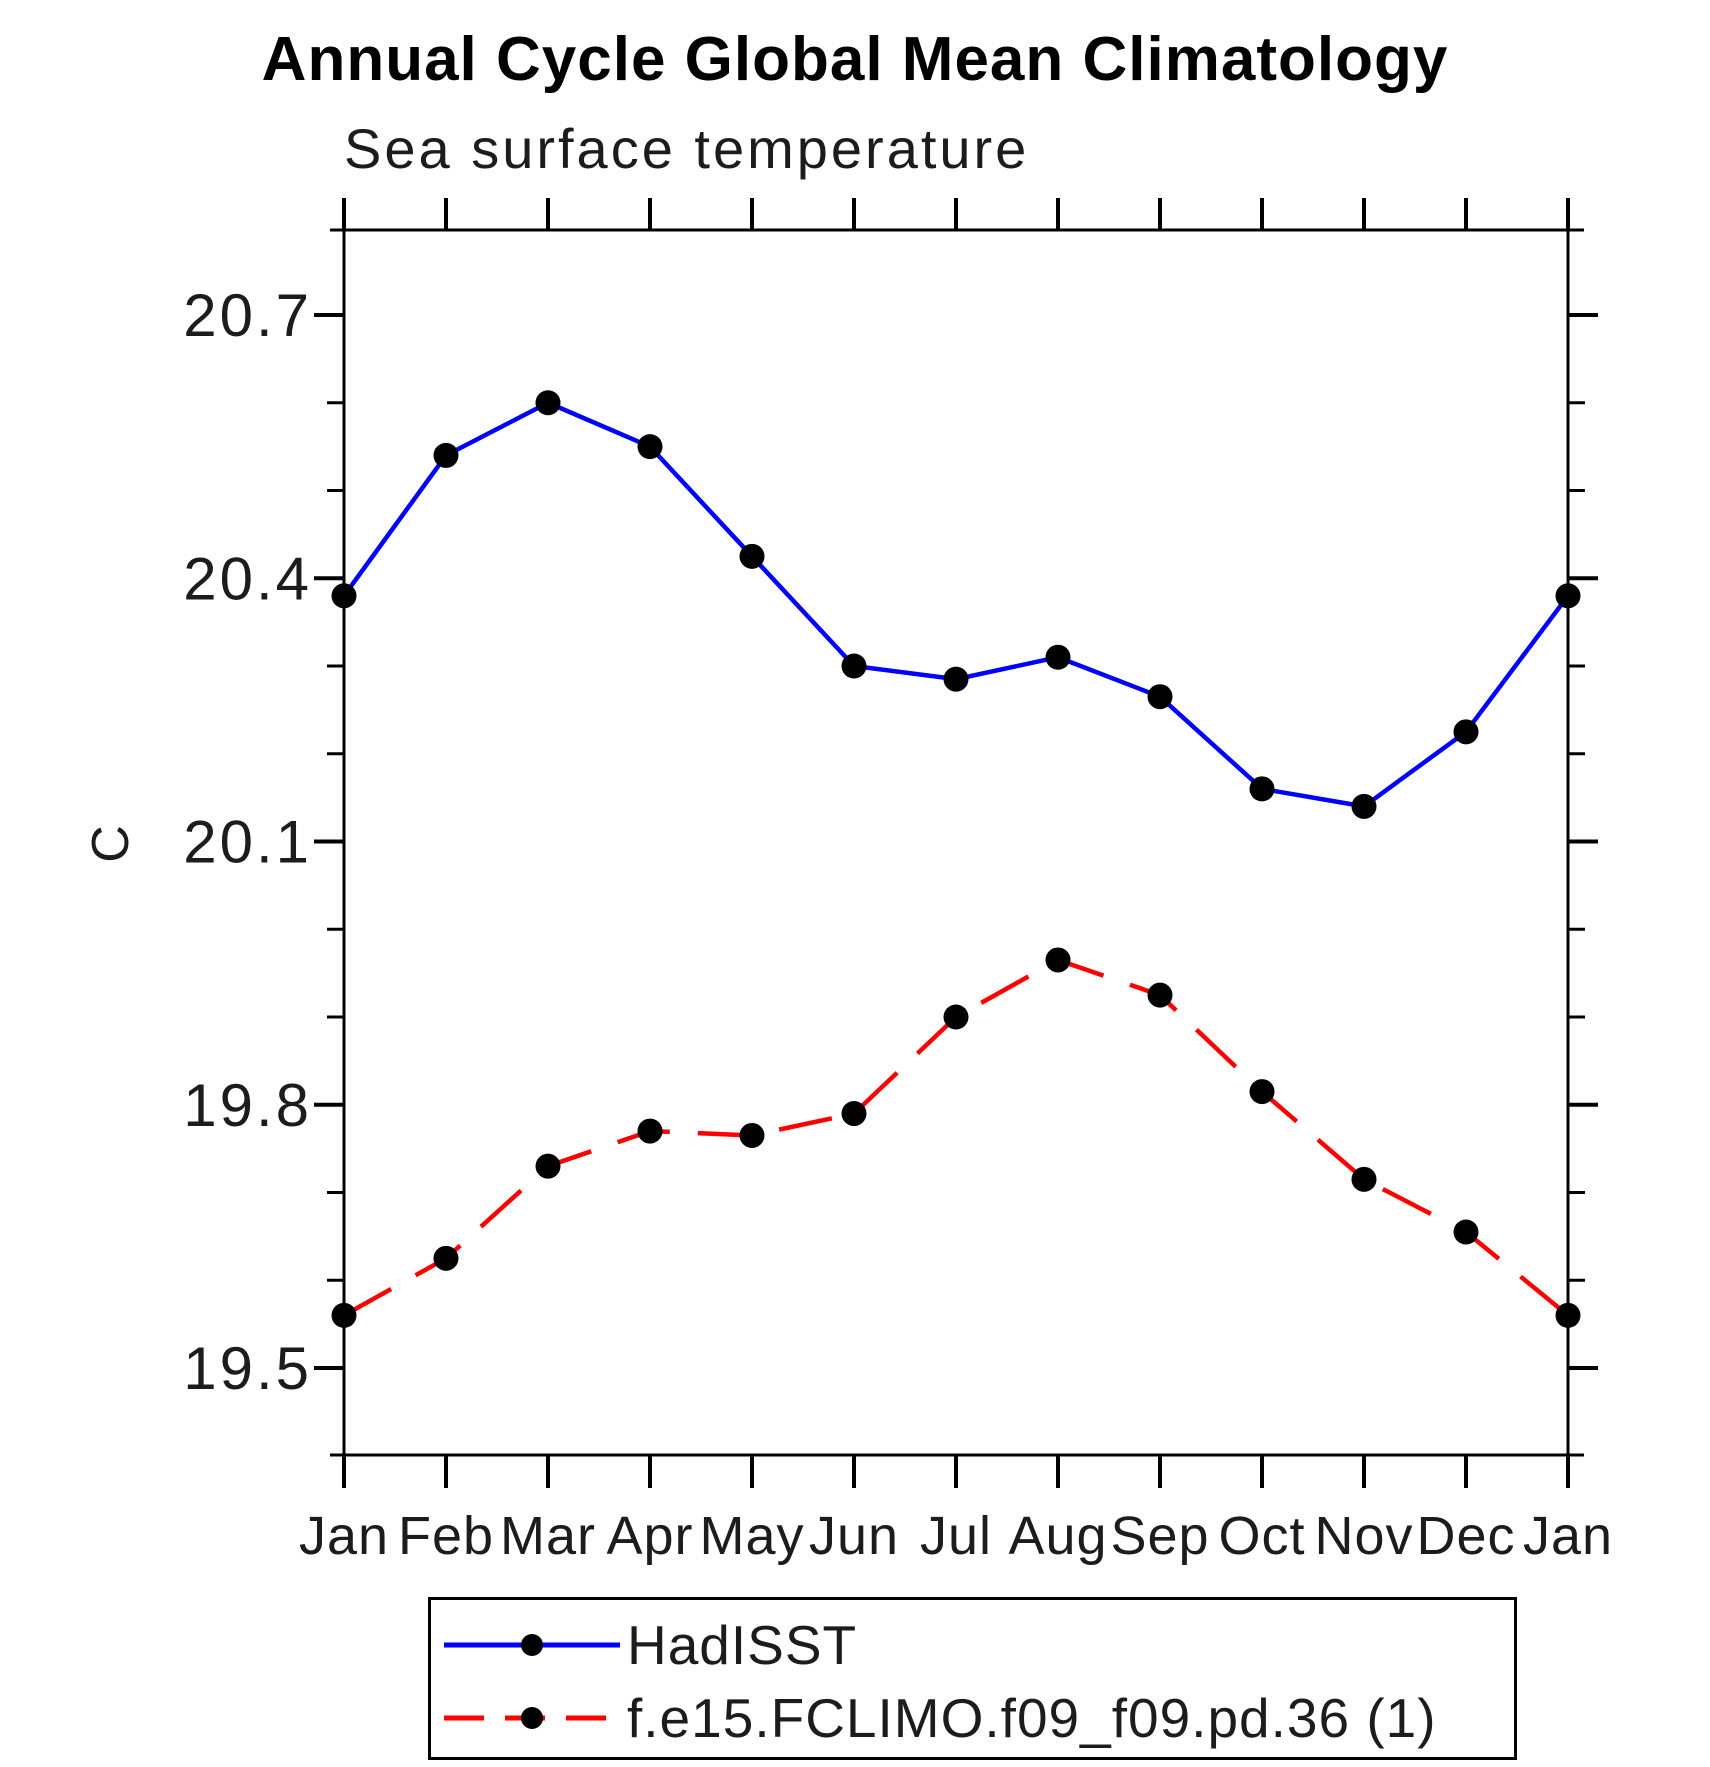  I want to click on legend-key-dashed-line-icon, so click(532, 1718).